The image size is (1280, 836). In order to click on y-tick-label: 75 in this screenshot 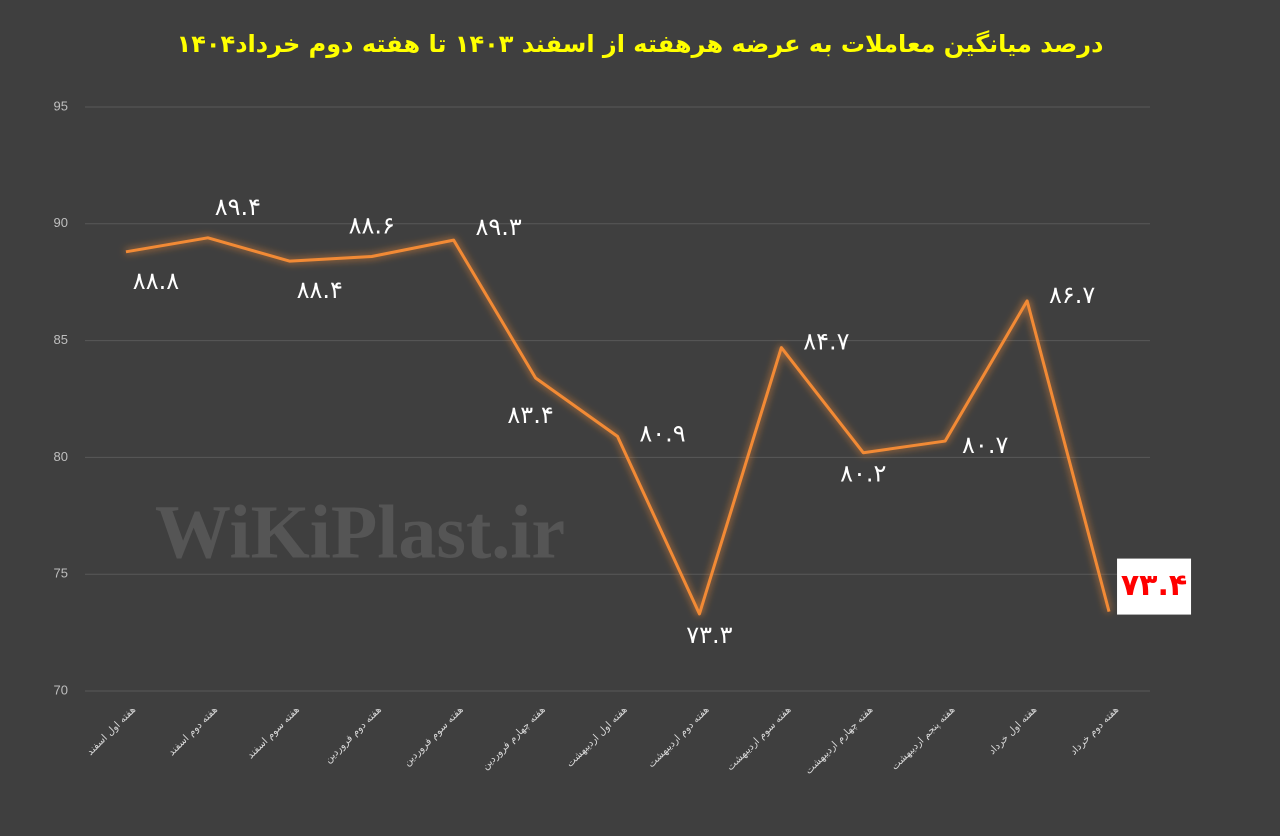, I will do `click(61, 573)`.